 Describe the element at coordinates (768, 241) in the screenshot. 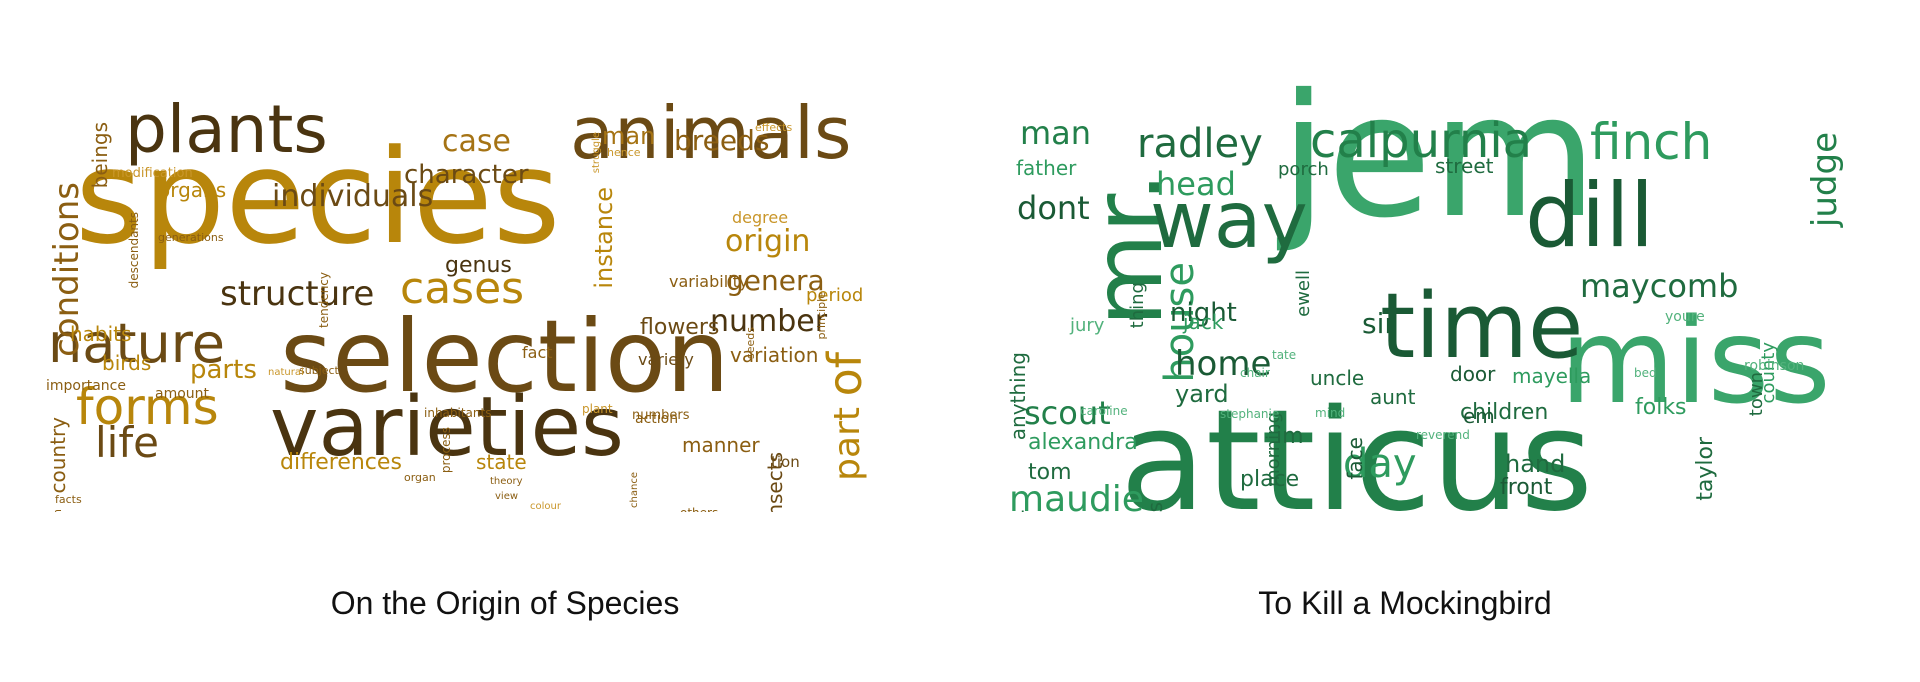

I see `cloud-word-origin: origin` at that location.